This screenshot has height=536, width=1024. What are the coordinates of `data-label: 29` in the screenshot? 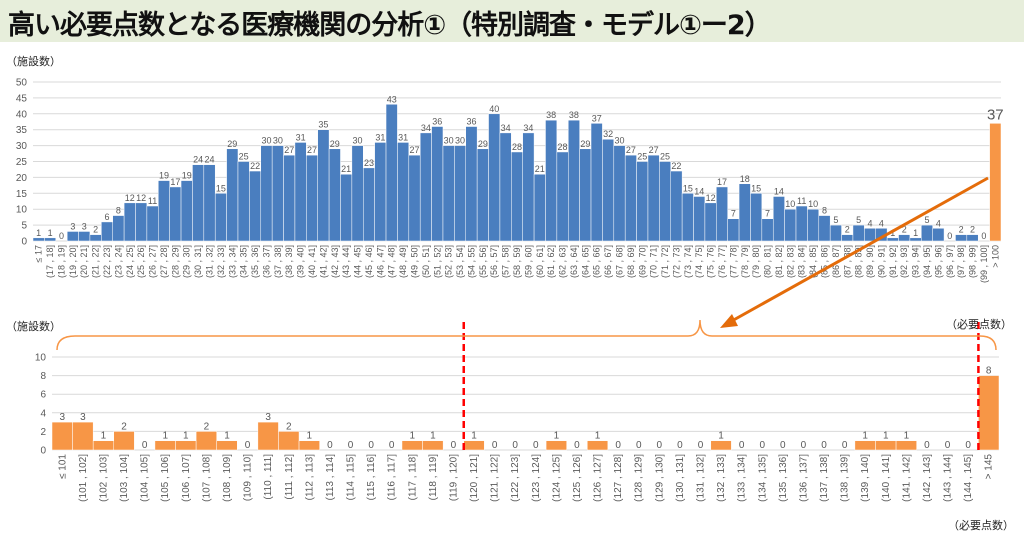 It's located at (585, 144).